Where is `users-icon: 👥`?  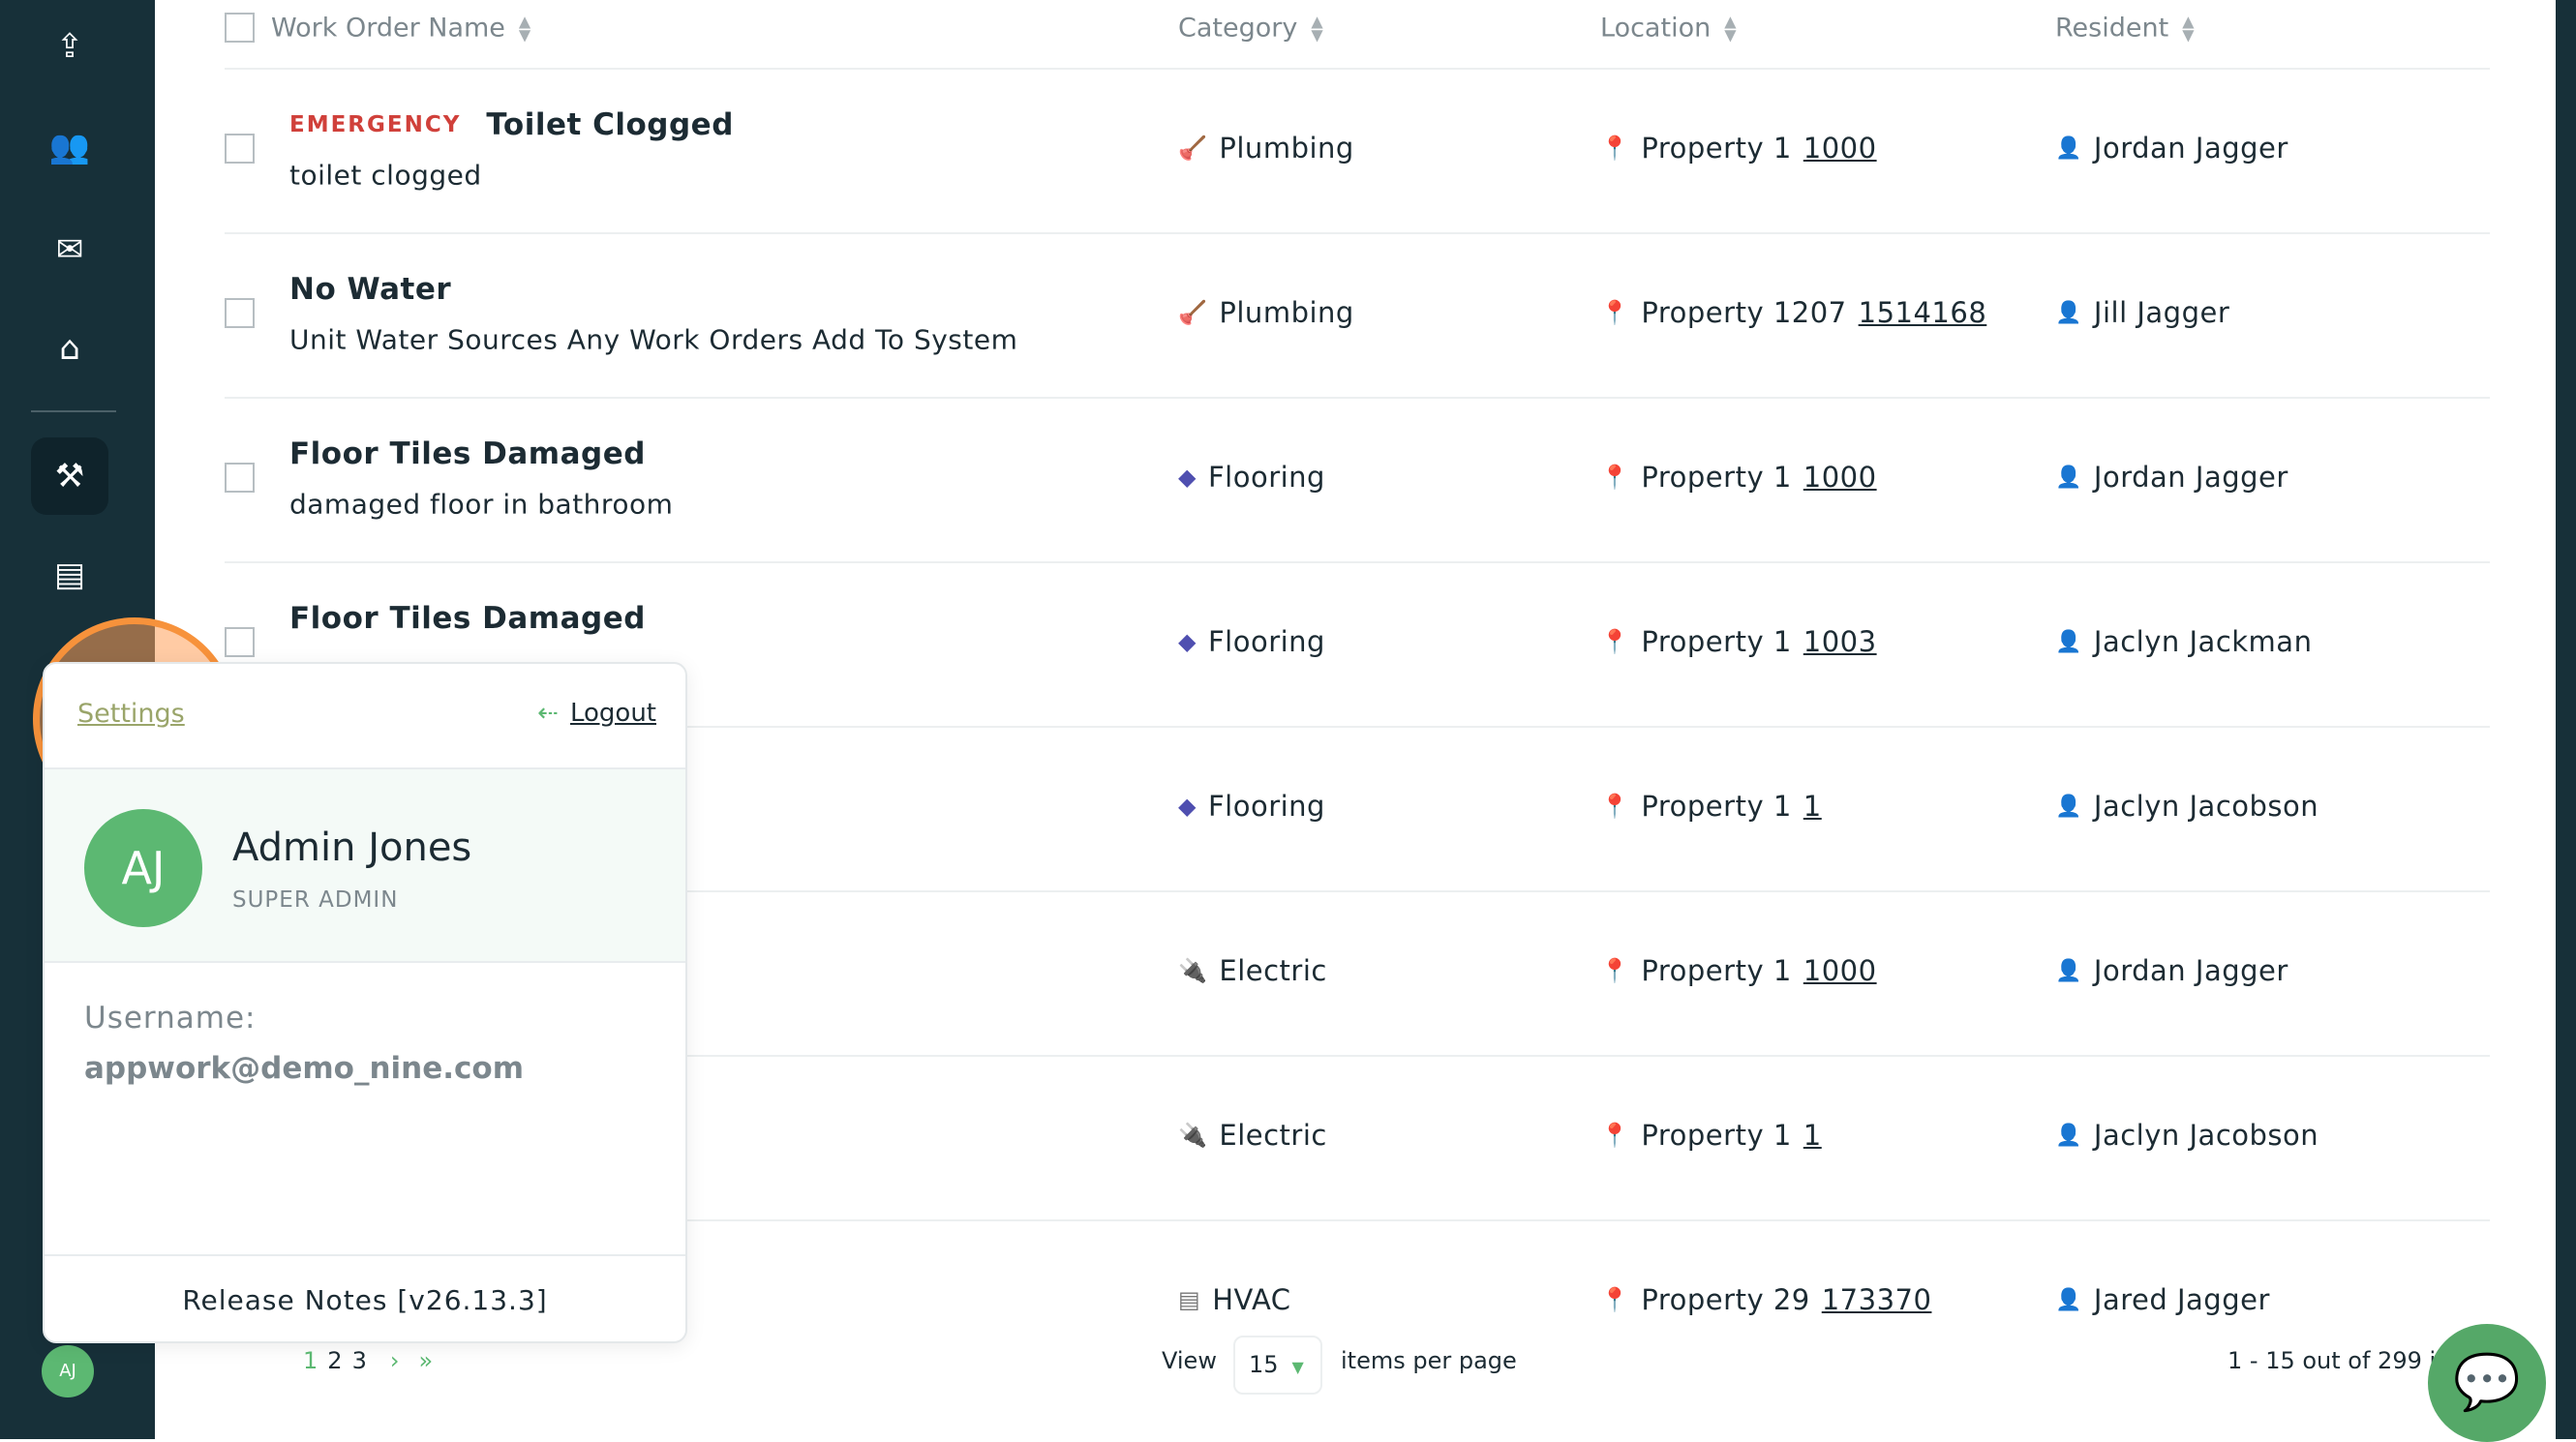
users-icon: 👥 is located at coordinates (69, 147).